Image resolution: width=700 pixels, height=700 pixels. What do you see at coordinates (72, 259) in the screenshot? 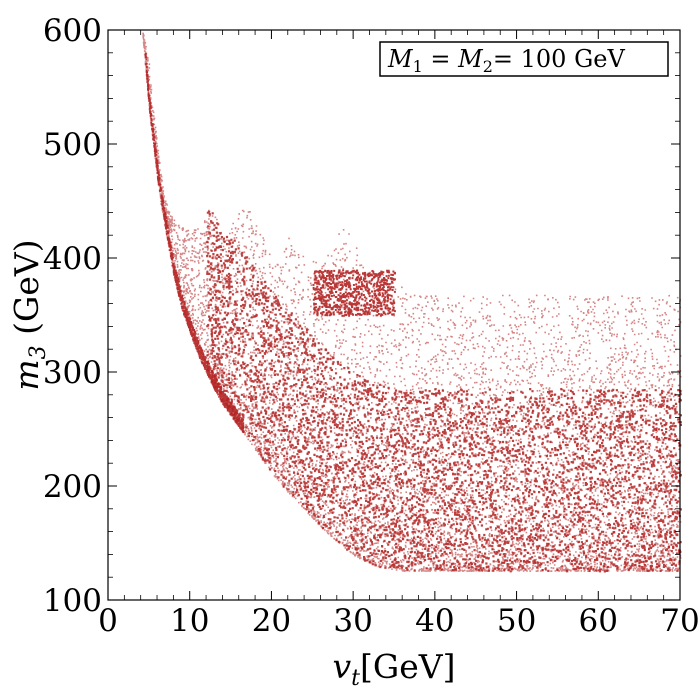
I see `y-tick-label: 400` at bounding box center [72, 259].